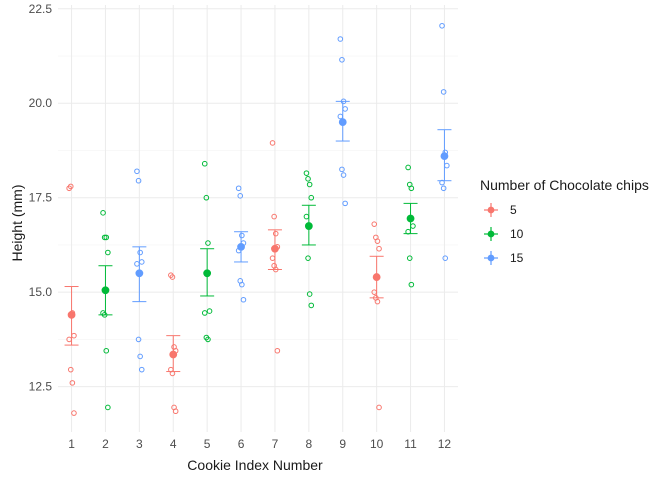 The height and width of the screenshot is (480, 672). Describe the element at coordinates (564, 221) in the screenshot. I see `legend: Number of Chocolate chips 5 10 15` at that location.